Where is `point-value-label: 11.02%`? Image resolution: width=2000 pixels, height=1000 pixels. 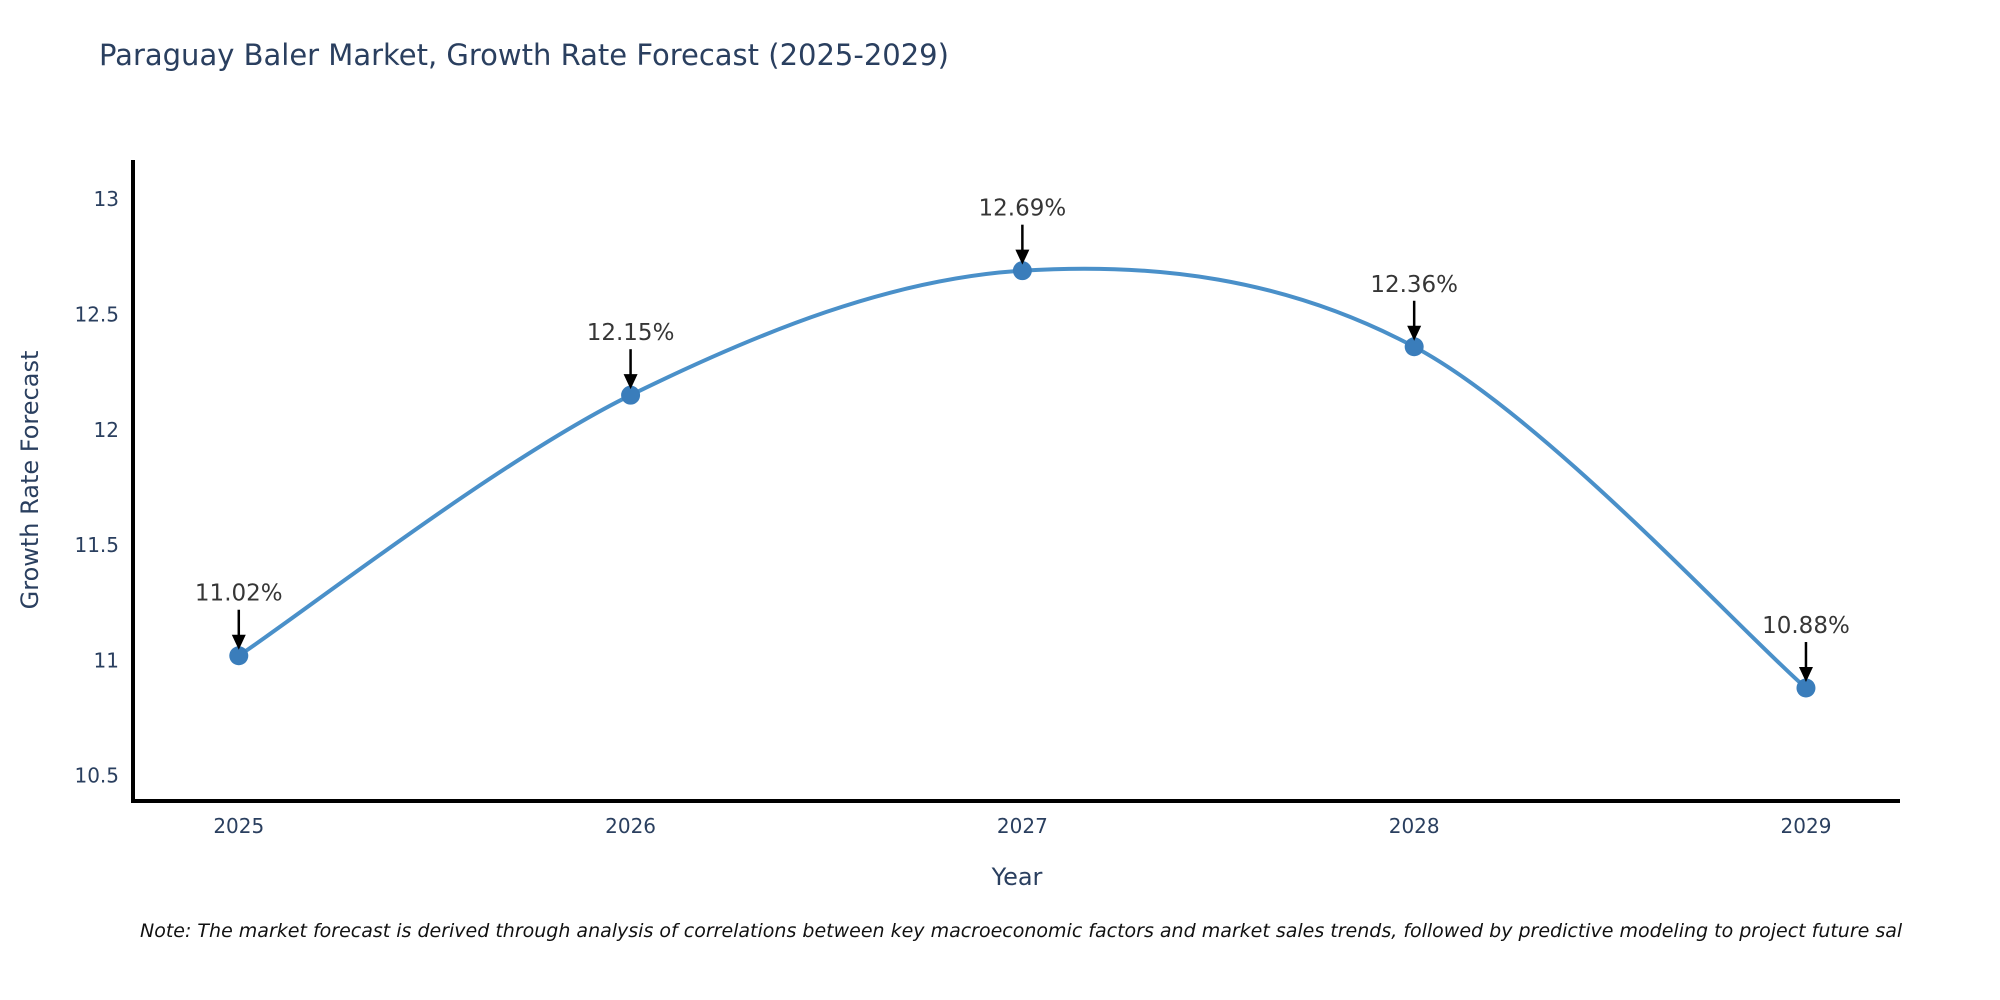
point-value-label: 11.02% is located at coordinates (239, 594).